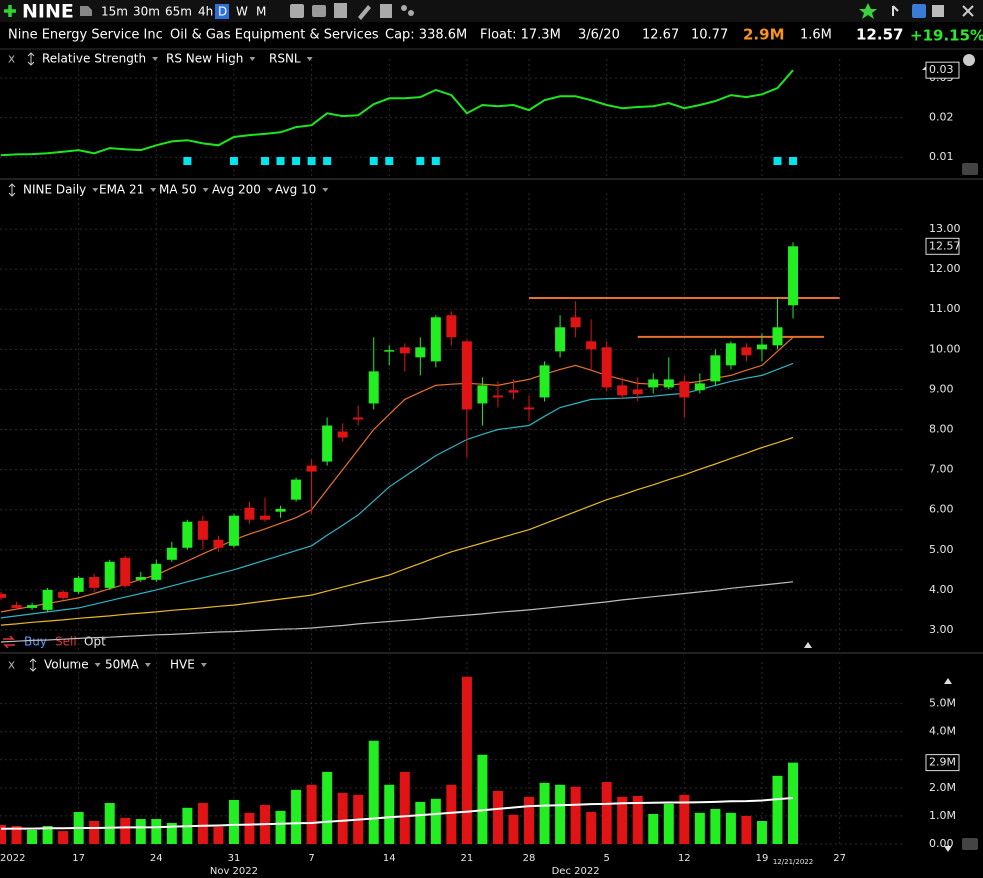 Image resolution: width=983 pixels, height=878 pixels. Describe the element at coordinates (386, 11) in the screenshot. I see `doc-icon` at that location.